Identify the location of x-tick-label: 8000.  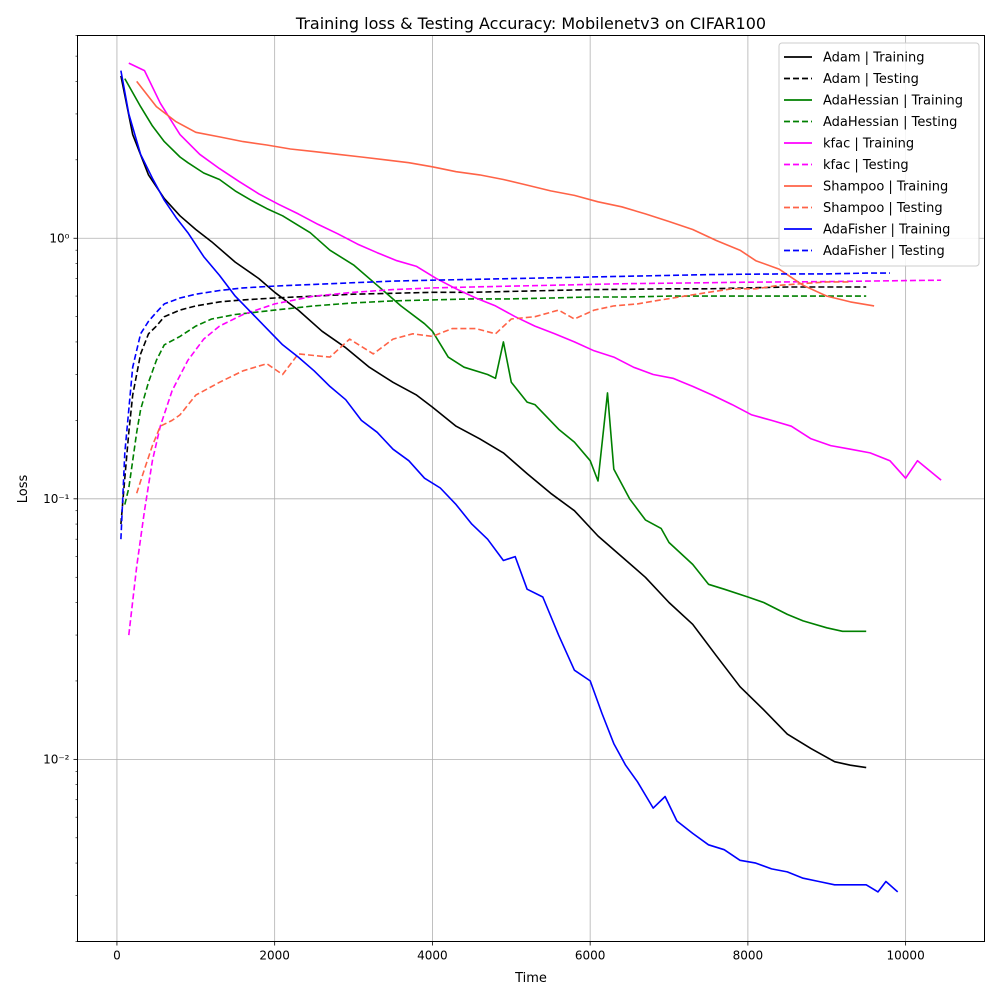
(748, 956).